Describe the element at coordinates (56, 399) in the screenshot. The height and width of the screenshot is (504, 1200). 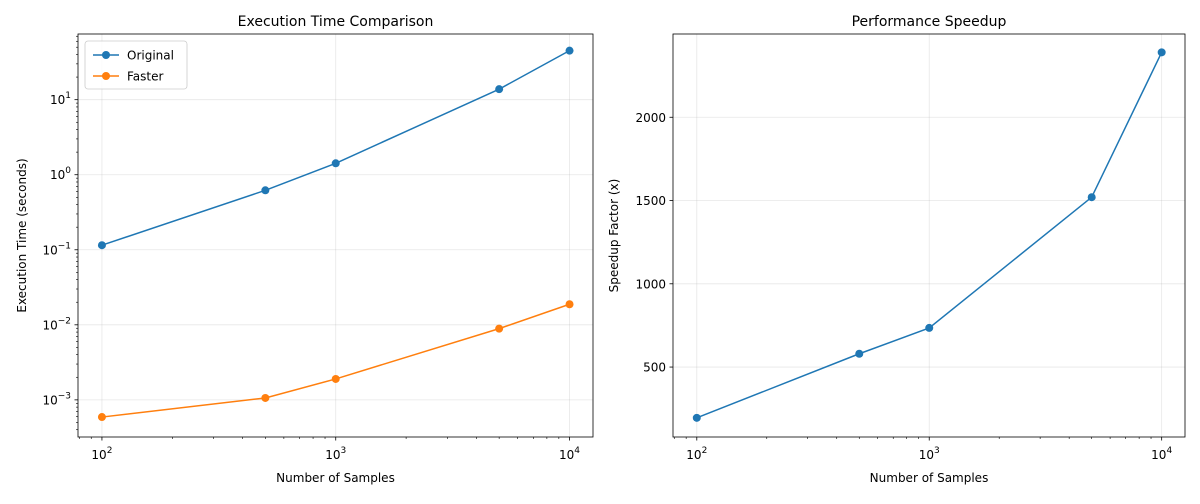
I see `y-tick-label: 10⁻³` at that location.